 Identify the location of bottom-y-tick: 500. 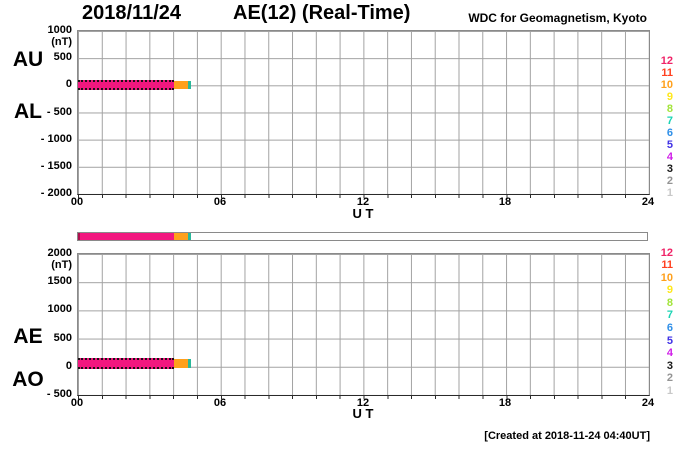
(62, 338).